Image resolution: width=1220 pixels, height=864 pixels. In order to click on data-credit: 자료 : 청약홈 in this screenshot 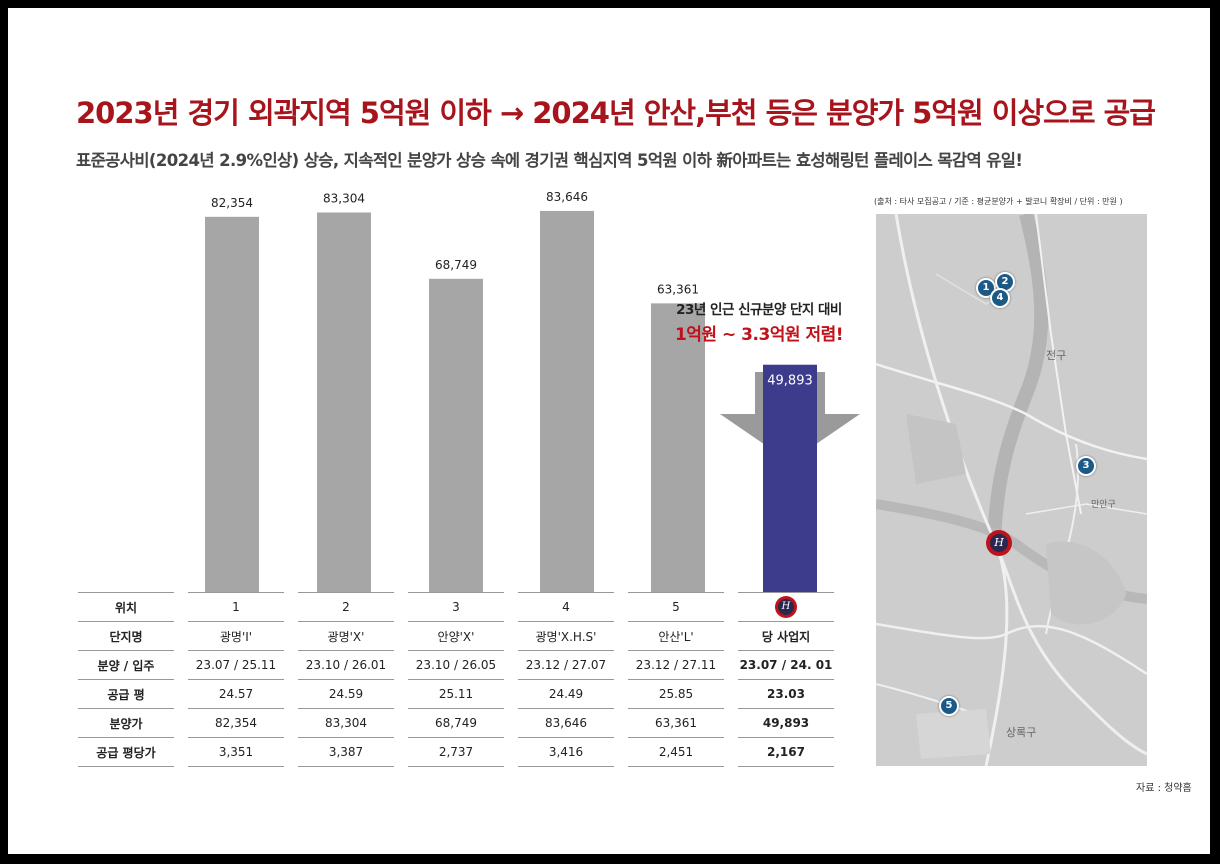, I will do `click(1164, 788)`.